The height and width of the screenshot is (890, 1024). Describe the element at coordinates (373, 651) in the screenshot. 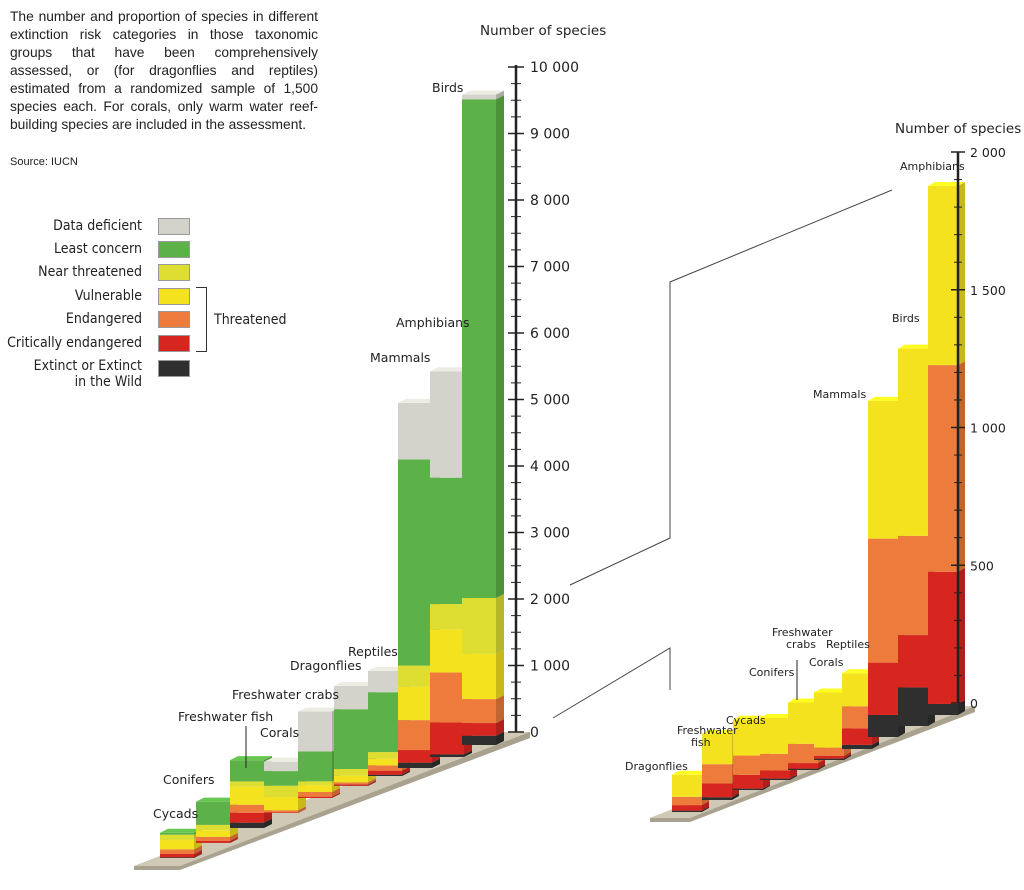

I see `left-category-label-6: Reptiles` at that location.